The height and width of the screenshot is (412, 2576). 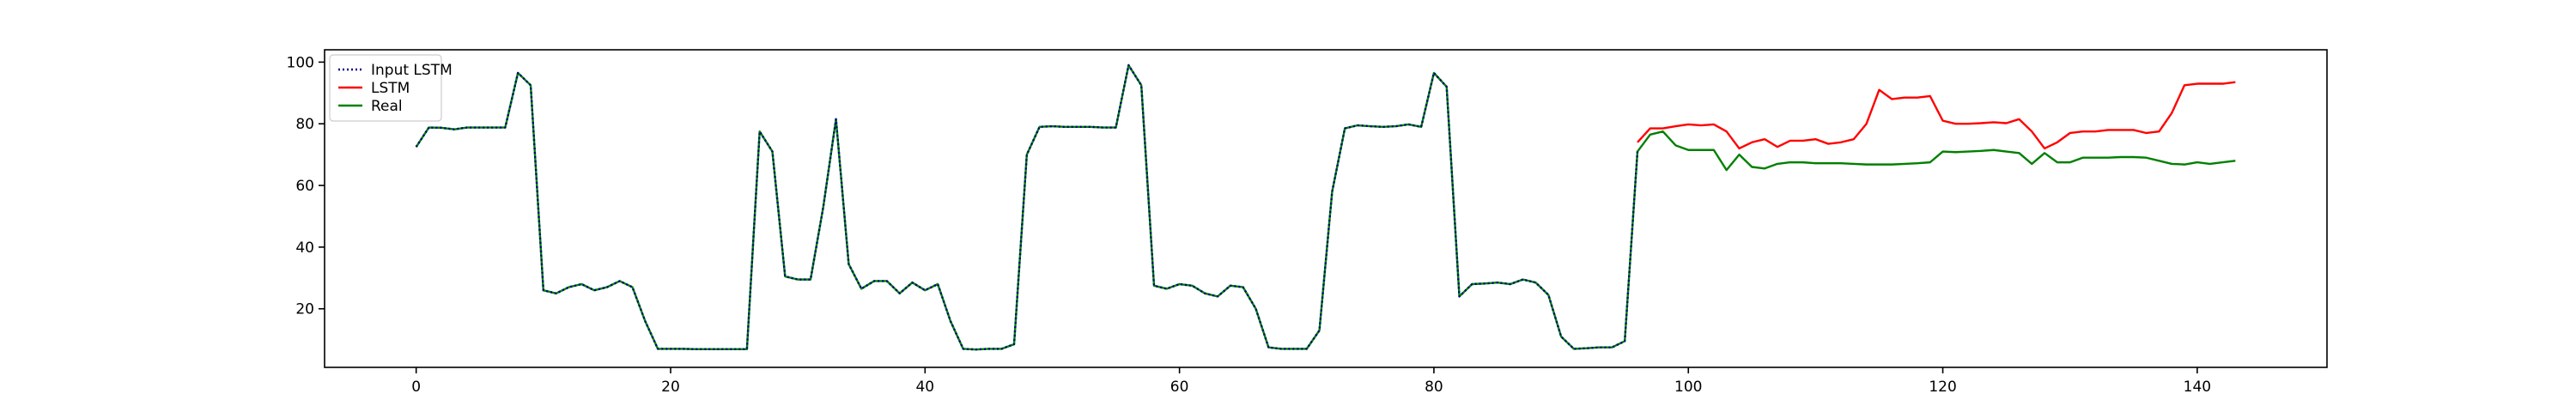 I want to click on x-tick-label: 20, so click(x=671, y=387).